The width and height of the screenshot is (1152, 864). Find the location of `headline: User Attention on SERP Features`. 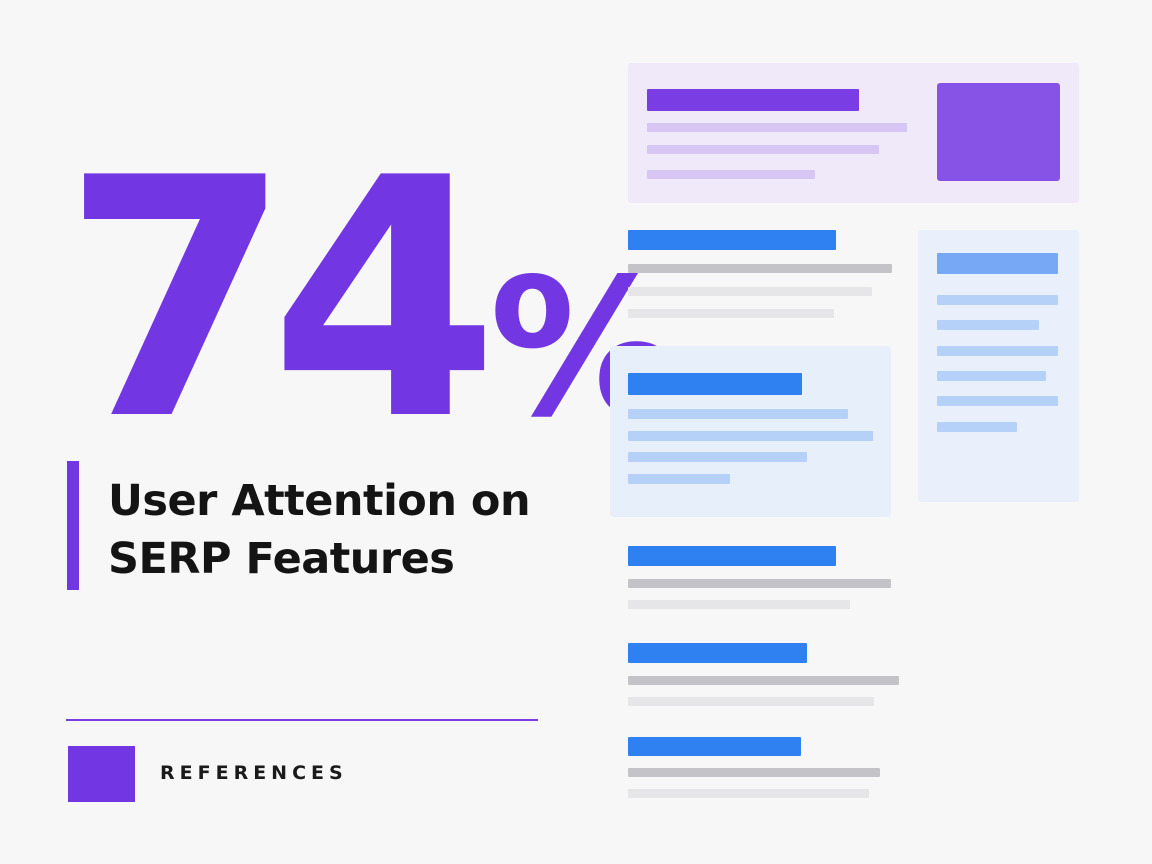

headline: User Attention on SERP Features is located at coordinates (319, 530).